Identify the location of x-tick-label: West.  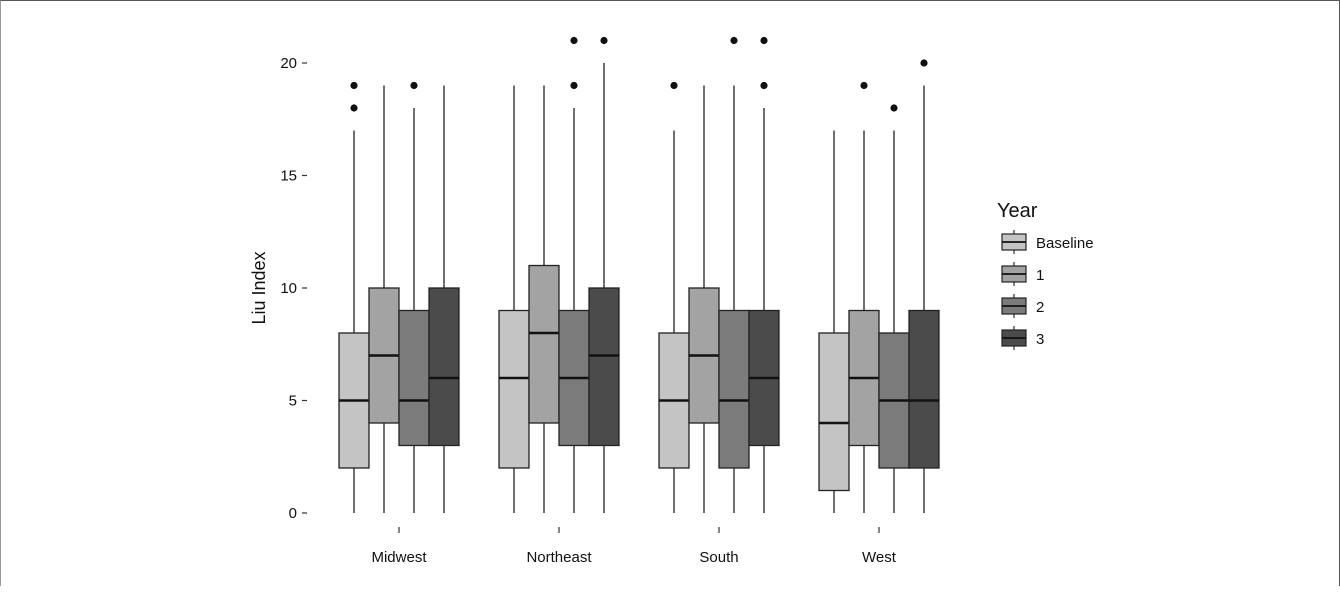
(879, 557).